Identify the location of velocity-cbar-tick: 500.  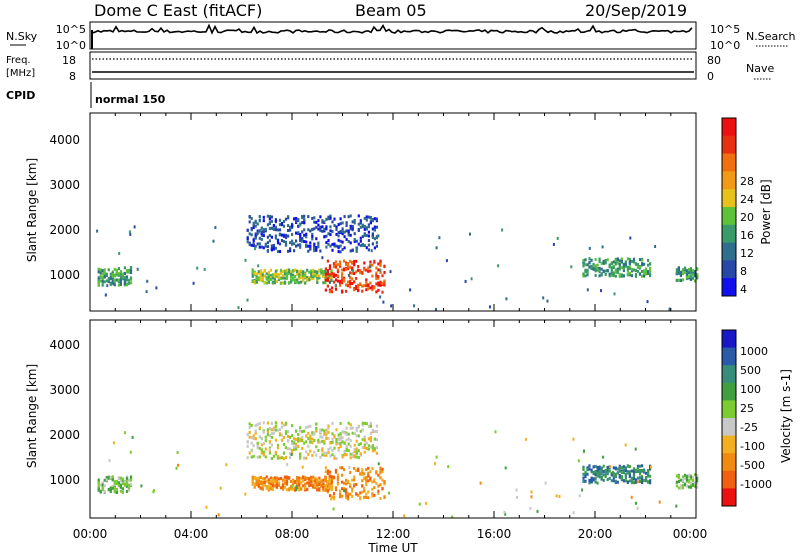
(750, 370).